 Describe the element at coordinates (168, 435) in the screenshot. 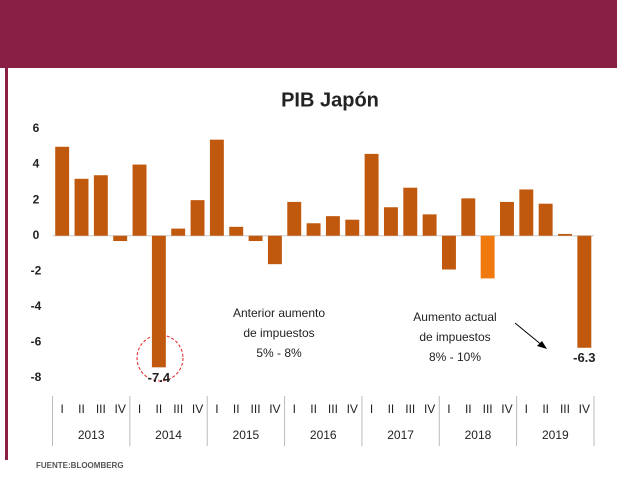

I see `year-label: 2014` at that location.